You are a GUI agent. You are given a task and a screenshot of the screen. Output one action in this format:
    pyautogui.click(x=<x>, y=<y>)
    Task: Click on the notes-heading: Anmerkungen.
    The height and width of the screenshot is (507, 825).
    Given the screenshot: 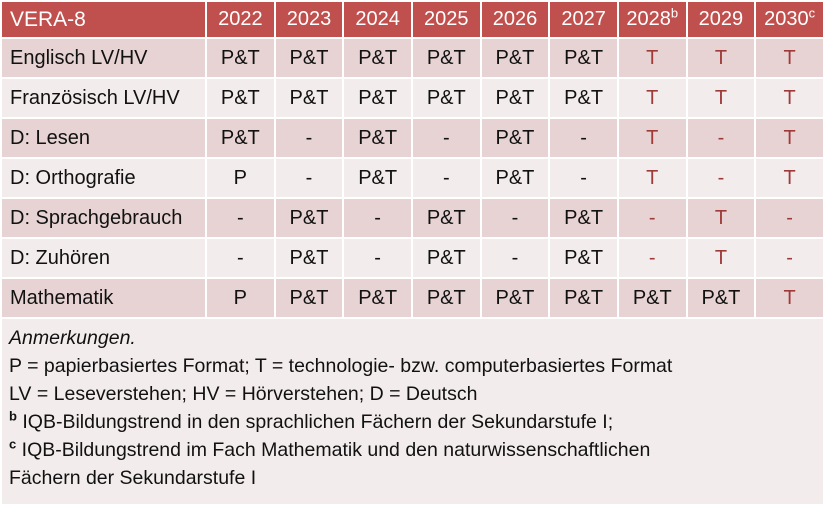 What is the action you would take?
    pyautogui.click(x=72, y=338)
    